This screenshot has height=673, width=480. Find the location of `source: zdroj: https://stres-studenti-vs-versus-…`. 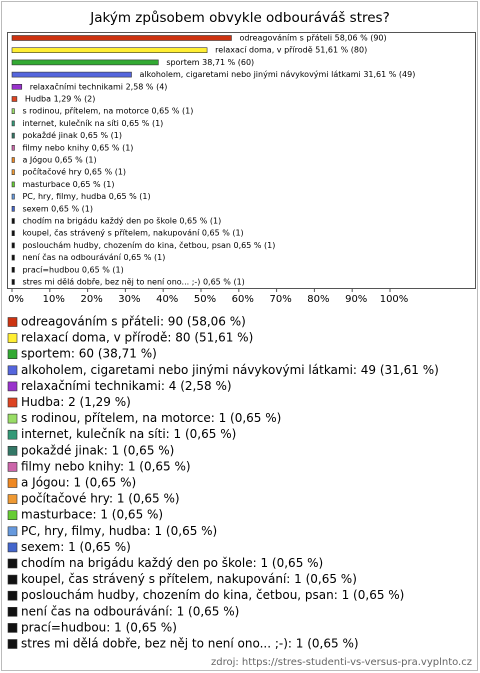

source: zdroj: https://stres-studenti-vs-versus-… is located at coordinates (341, 662).